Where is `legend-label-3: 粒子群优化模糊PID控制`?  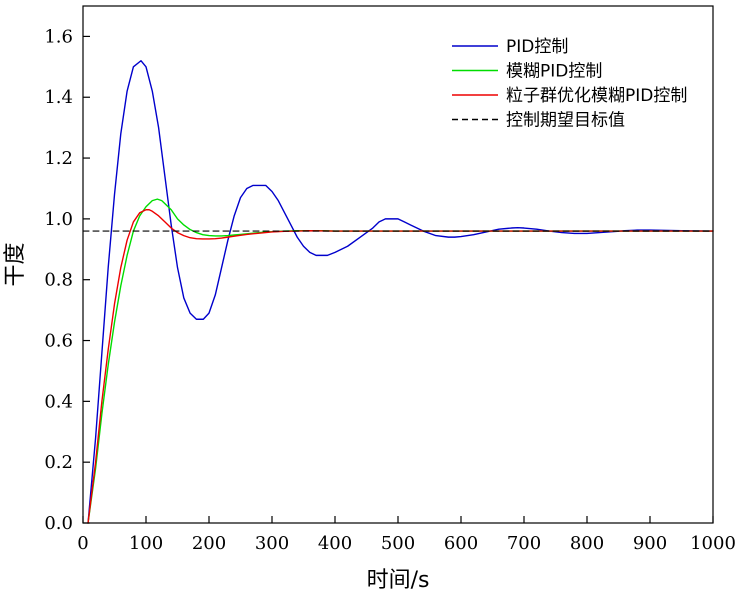 legend-label-3: 粒子群优化模糊PID控制 is located at coordinates (596, 96).